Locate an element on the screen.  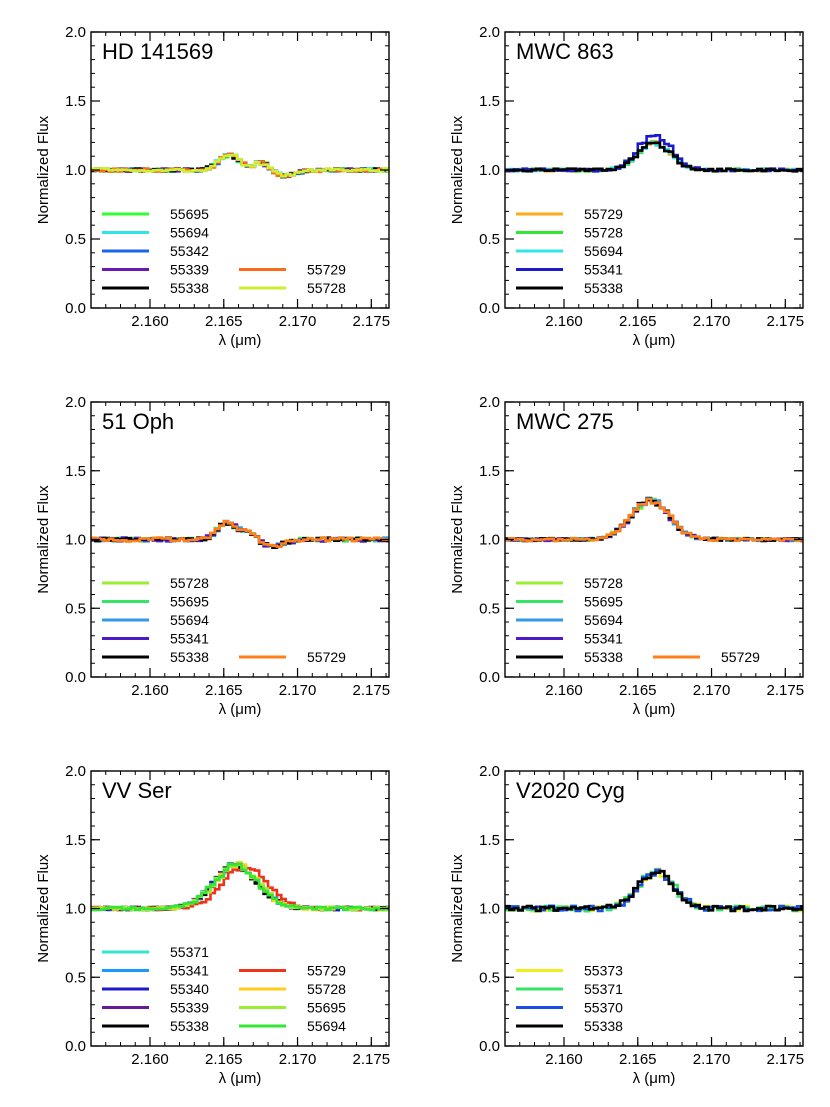
panel-title: MWC 863 is located at coordinates (565, 51).